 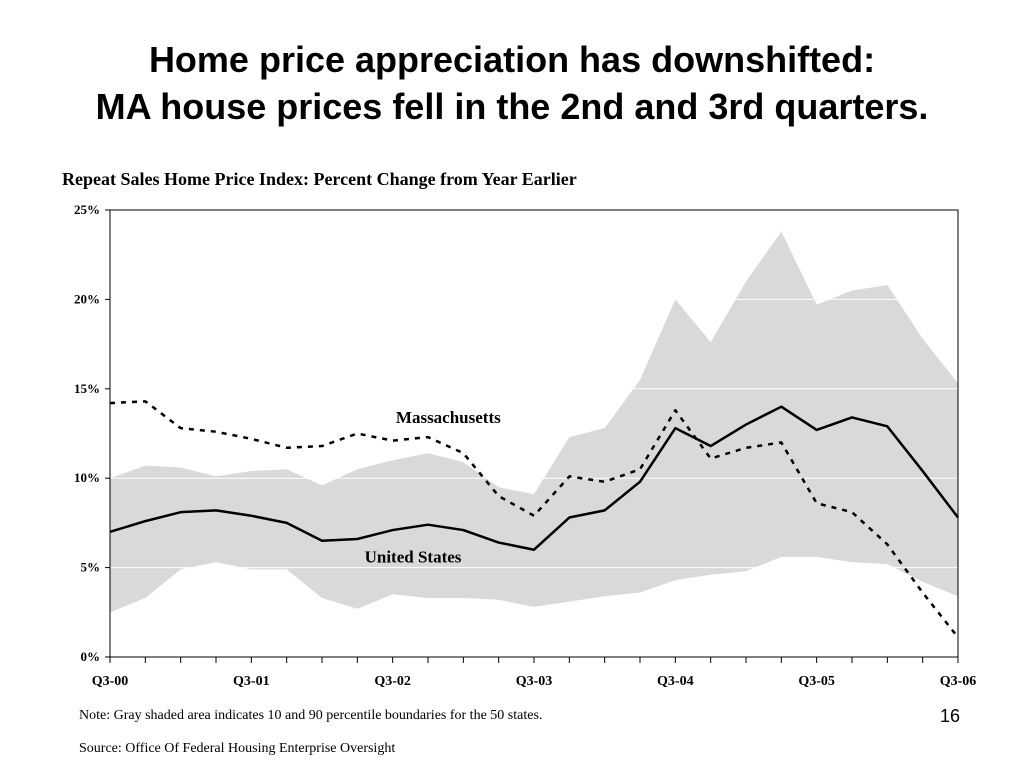 What do you see at coordinates (392, 681) in the screenshot?
I see `x-tick-label: Q3-02` at bounding box center [392, 681].